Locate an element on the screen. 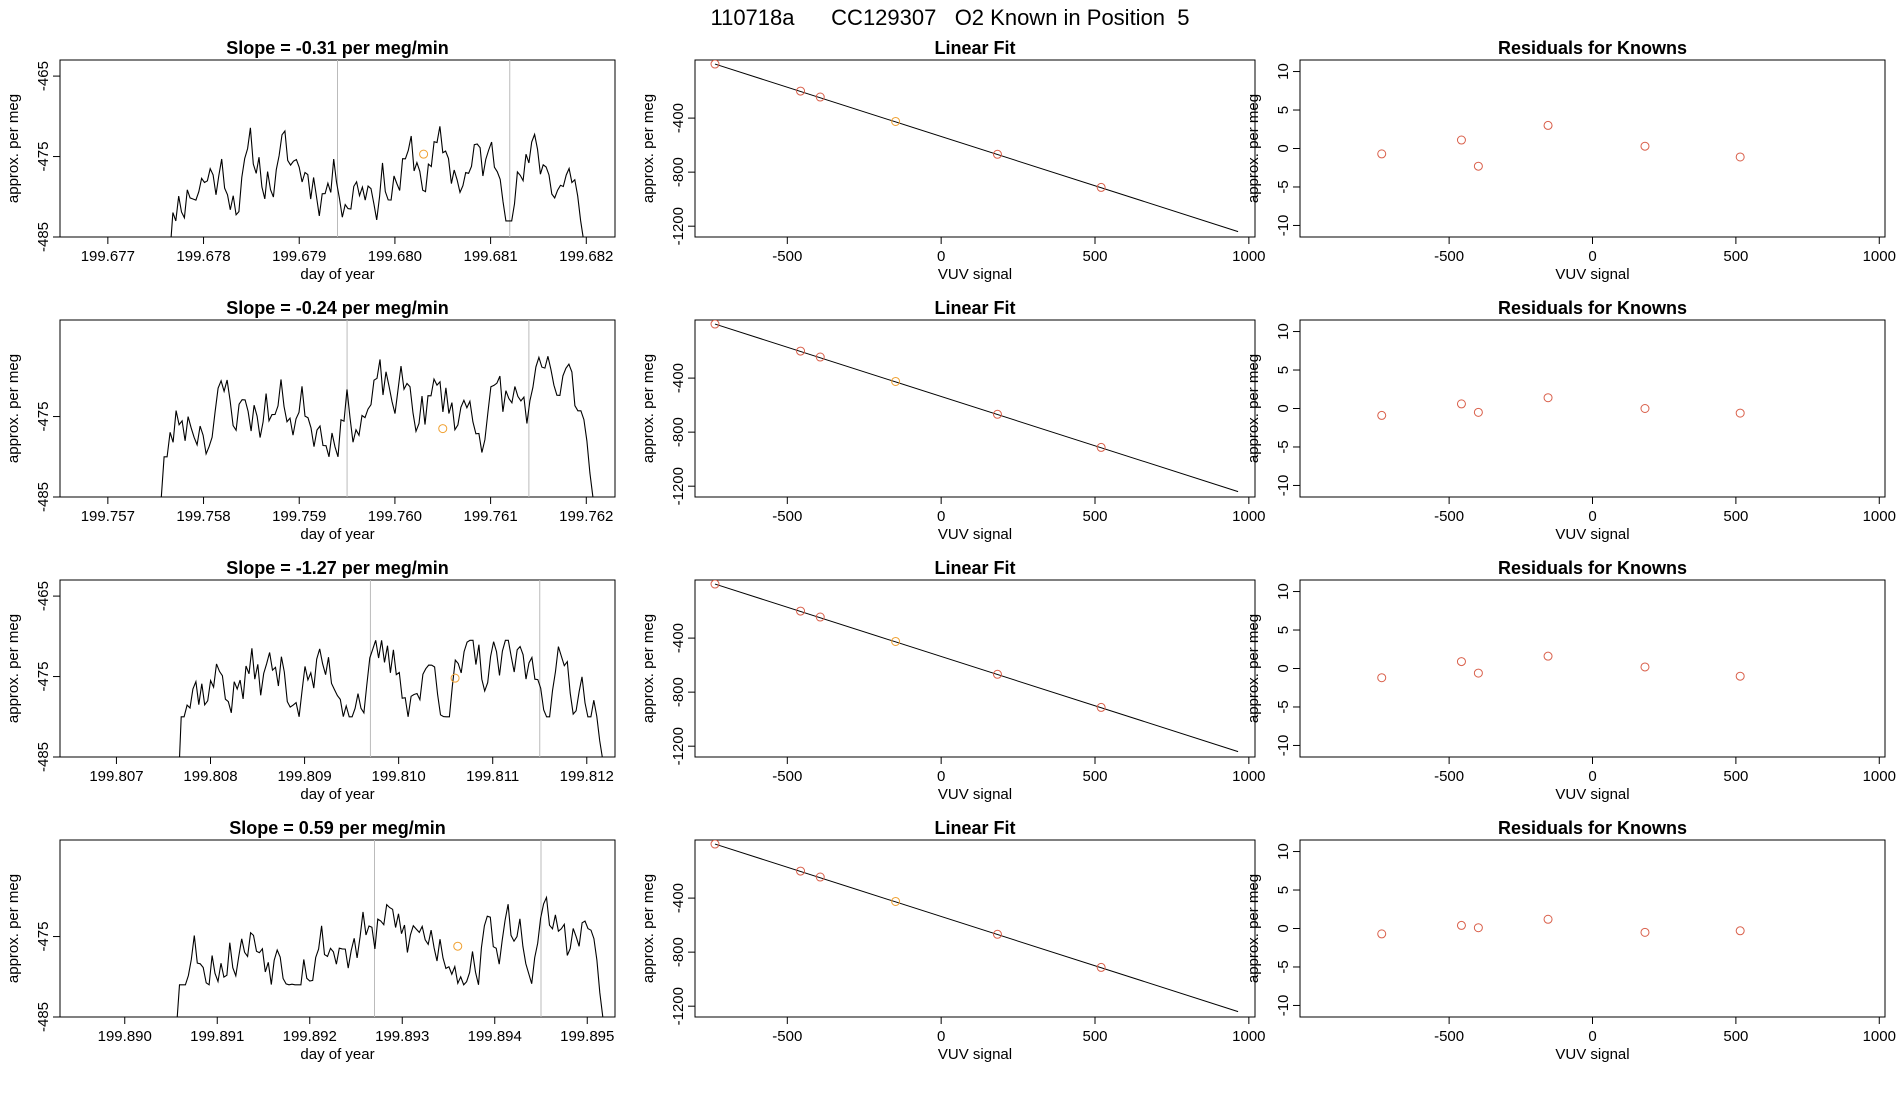  main-title: 110718a CC129307 O2 Known in Position 5 is located at coordinates (949, 17).